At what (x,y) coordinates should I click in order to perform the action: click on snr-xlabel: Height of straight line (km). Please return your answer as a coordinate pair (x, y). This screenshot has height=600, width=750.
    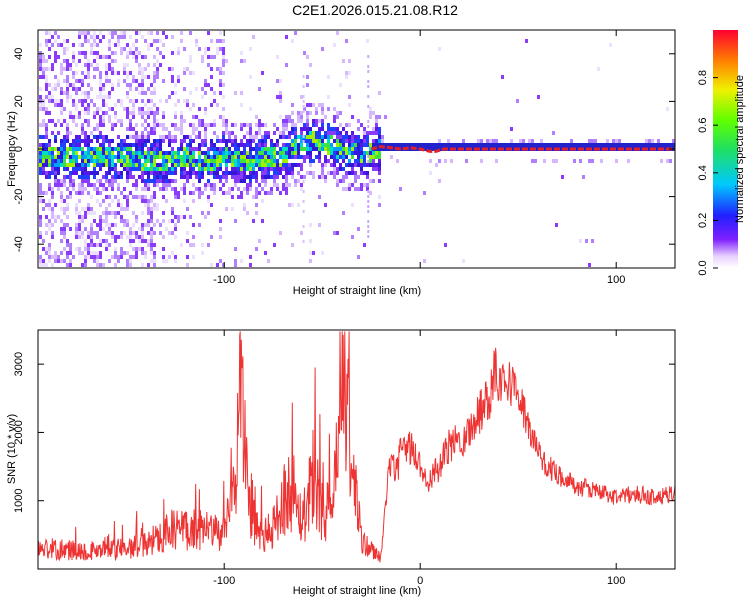
    Looking at the image, I should click on (357, 591).